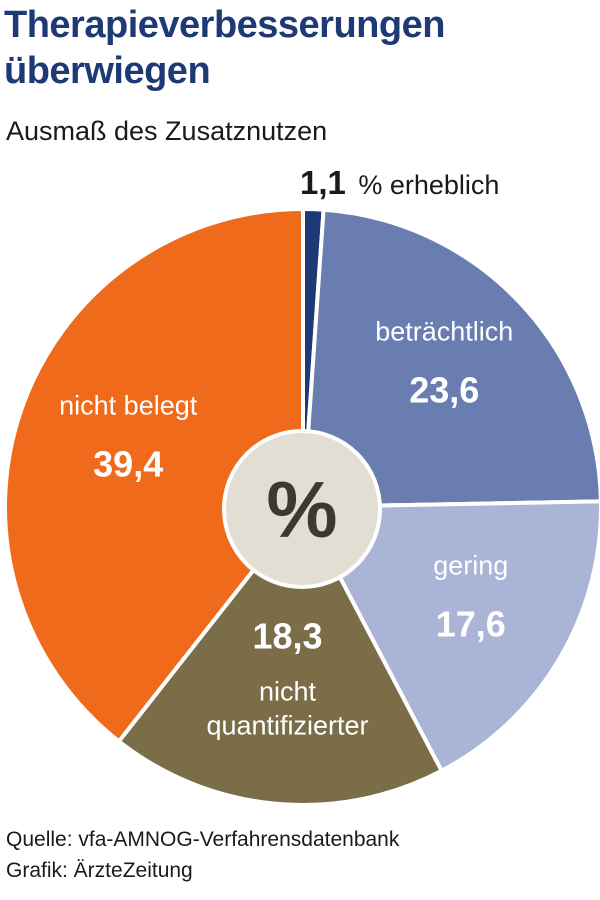 Image resolution: width=600 pixels, height=900 pixels. I want to click on value-nicht-quantifizierter: 18,3, so click(287, 635).